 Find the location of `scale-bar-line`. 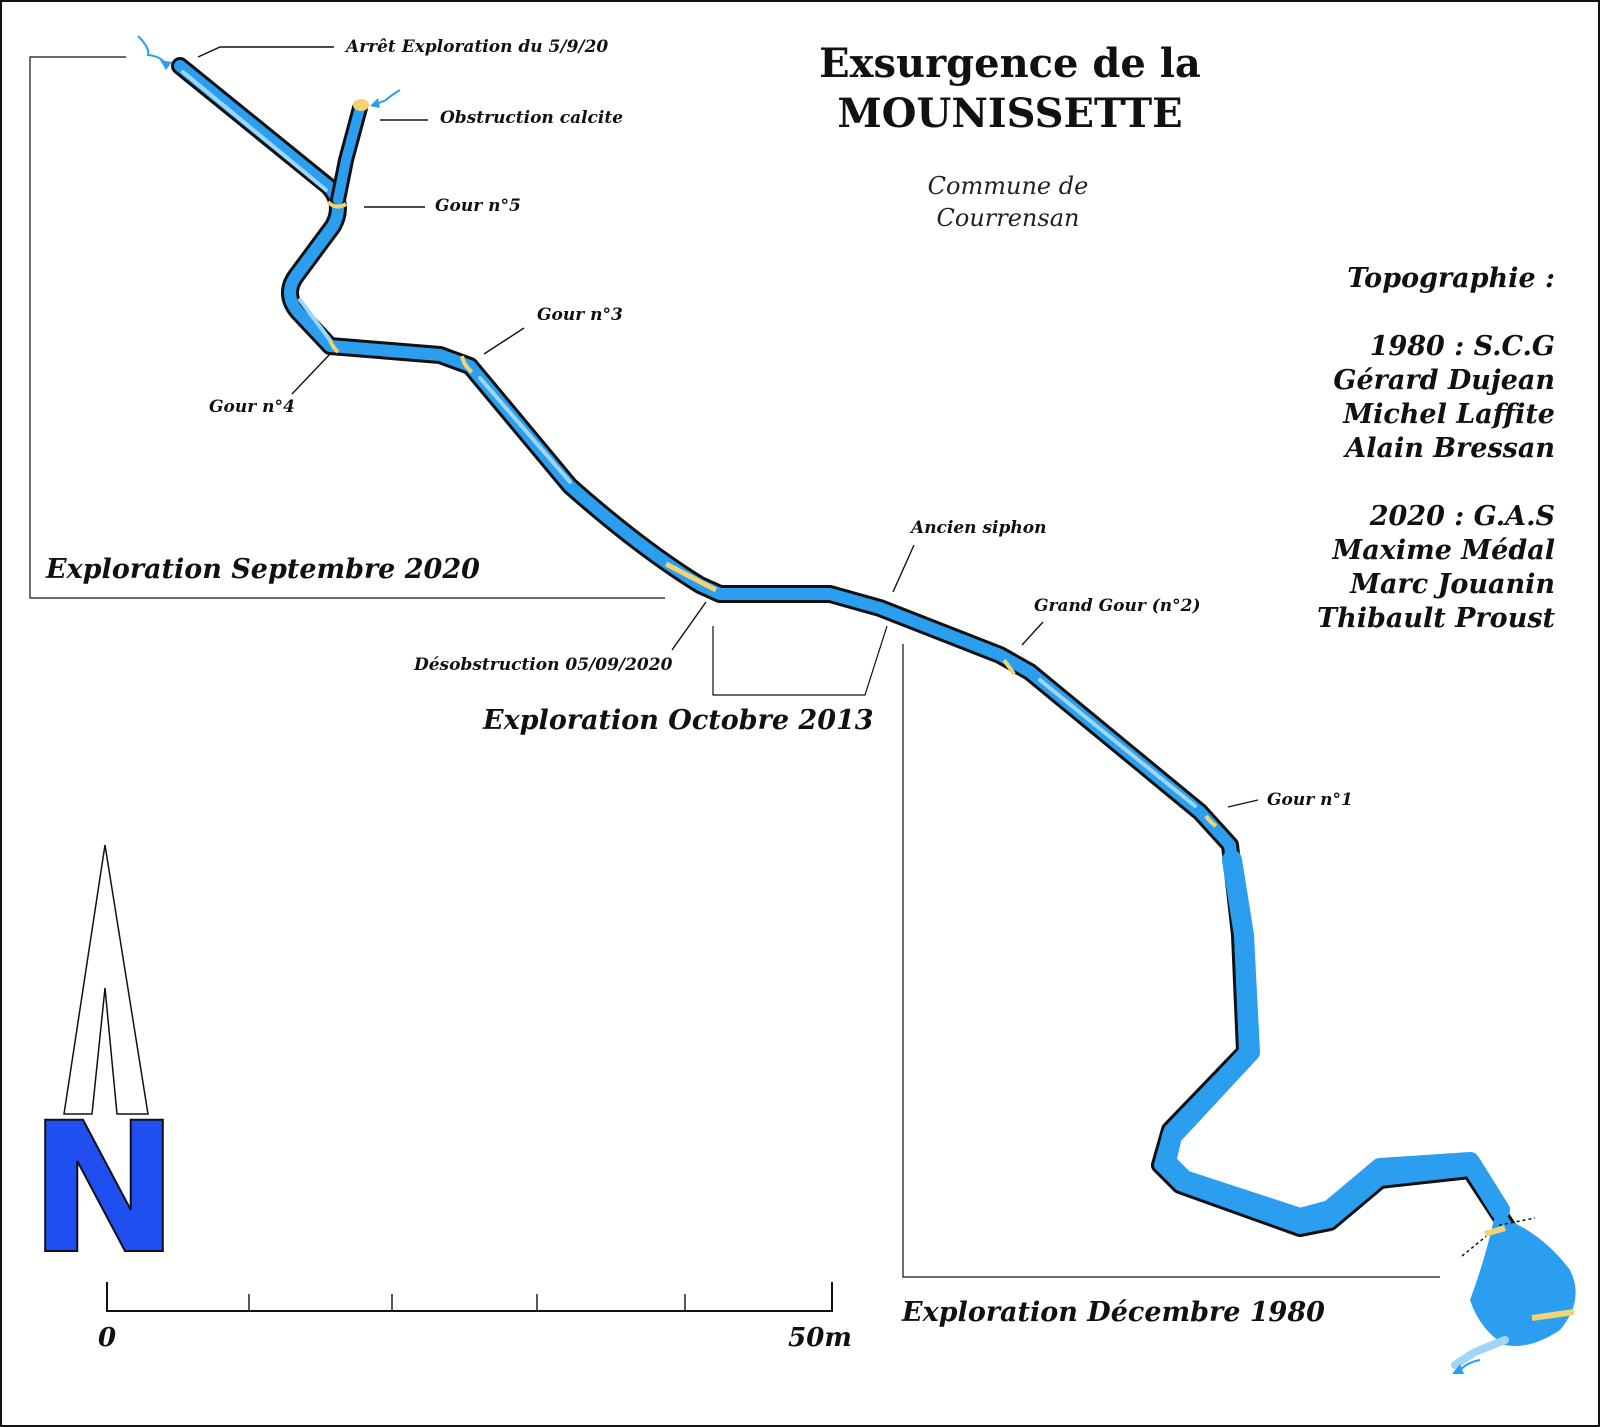

scale-bar-line is located at coordinates (469, 1297).